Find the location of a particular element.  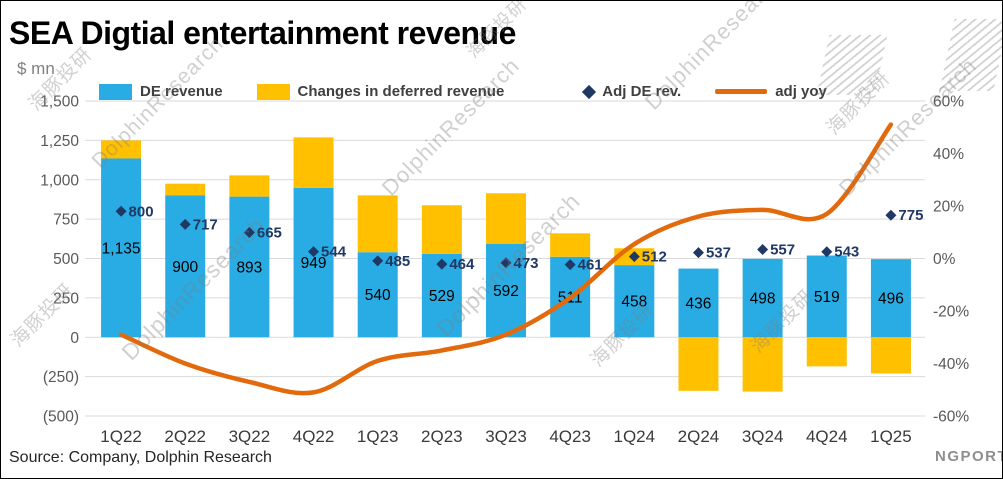

right-axis-tick-label: 20% is located at coordinates (948, 207).